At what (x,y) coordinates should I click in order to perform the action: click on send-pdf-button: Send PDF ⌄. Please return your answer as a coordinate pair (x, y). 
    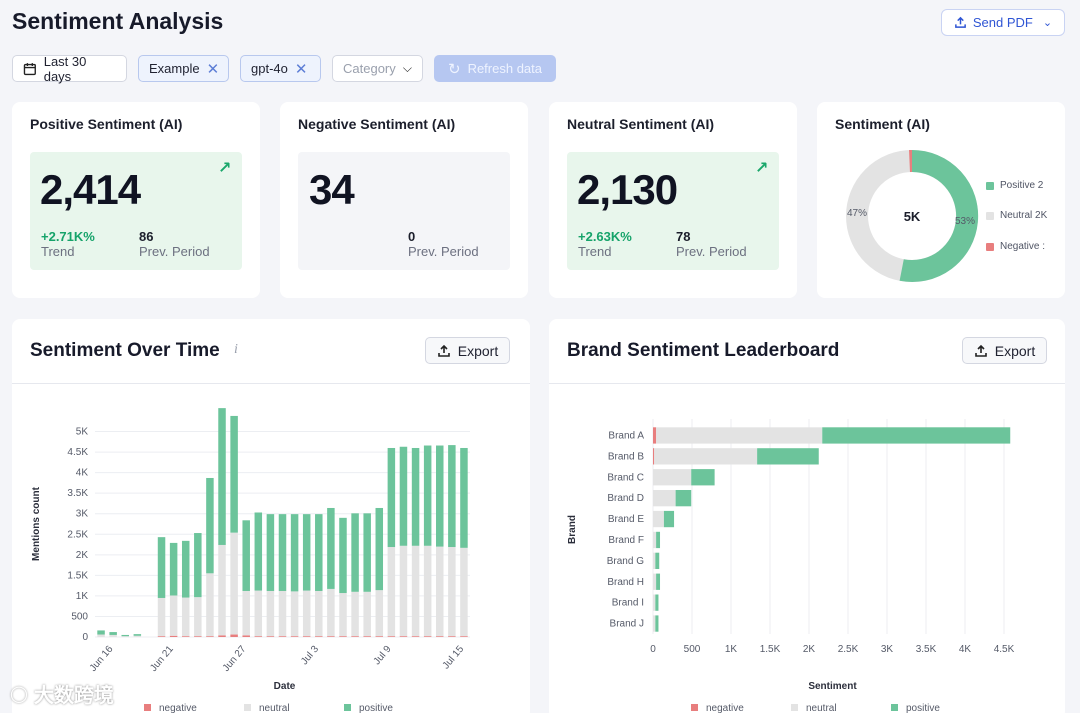
    Looking at the image, I should click on (1003, 22).